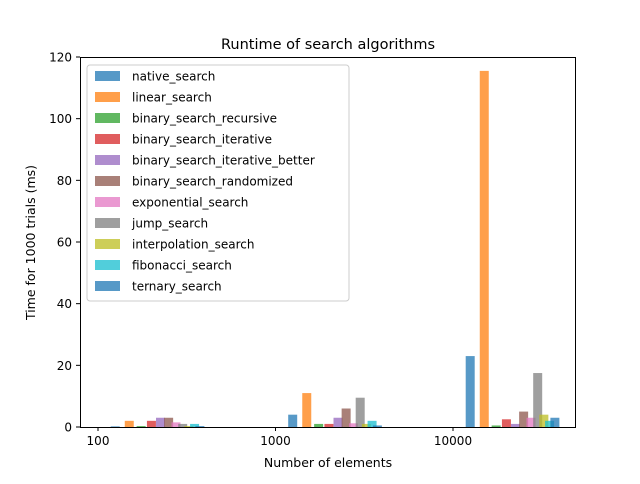  Describe the element at coordinates (212, 182) in the screenshot. I see `legend-label-binary_search_randomized: binary_search_randomized` at that location.